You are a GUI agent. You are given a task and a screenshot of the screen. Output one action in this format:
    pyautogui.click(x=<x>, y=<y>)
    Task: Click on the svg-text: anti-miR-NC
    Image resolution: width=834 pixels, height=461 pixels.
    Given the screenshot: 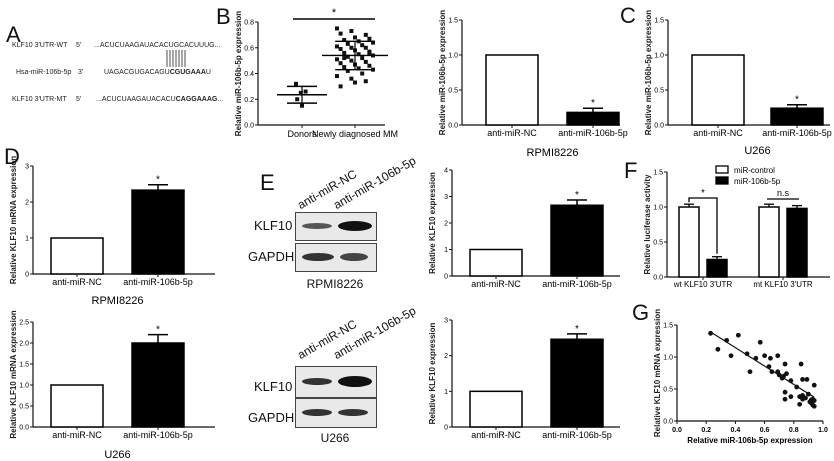 What is the action you would take?
    pyautogui.click(x=496, y=284)
    